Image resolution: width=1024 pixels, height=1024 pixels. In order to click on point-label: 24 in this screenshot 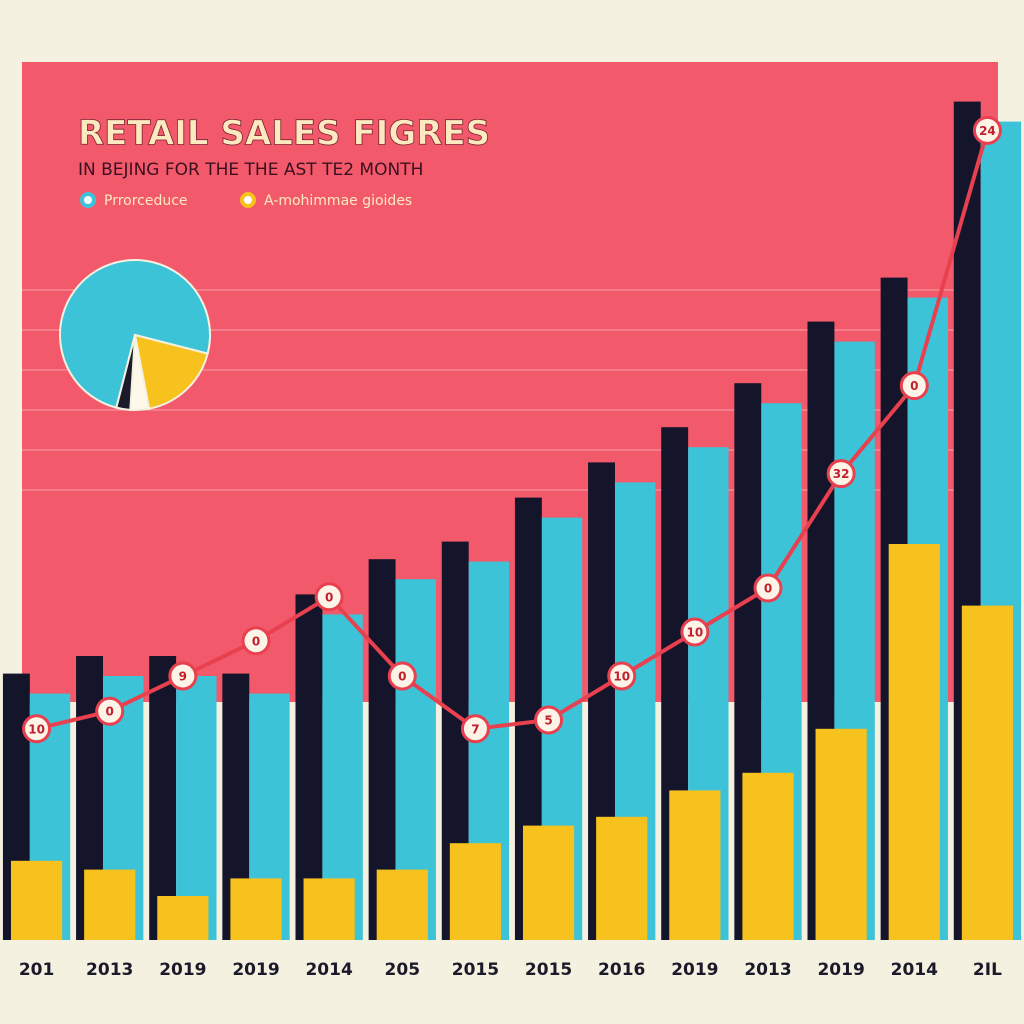, I will do `click(987, 131)`.